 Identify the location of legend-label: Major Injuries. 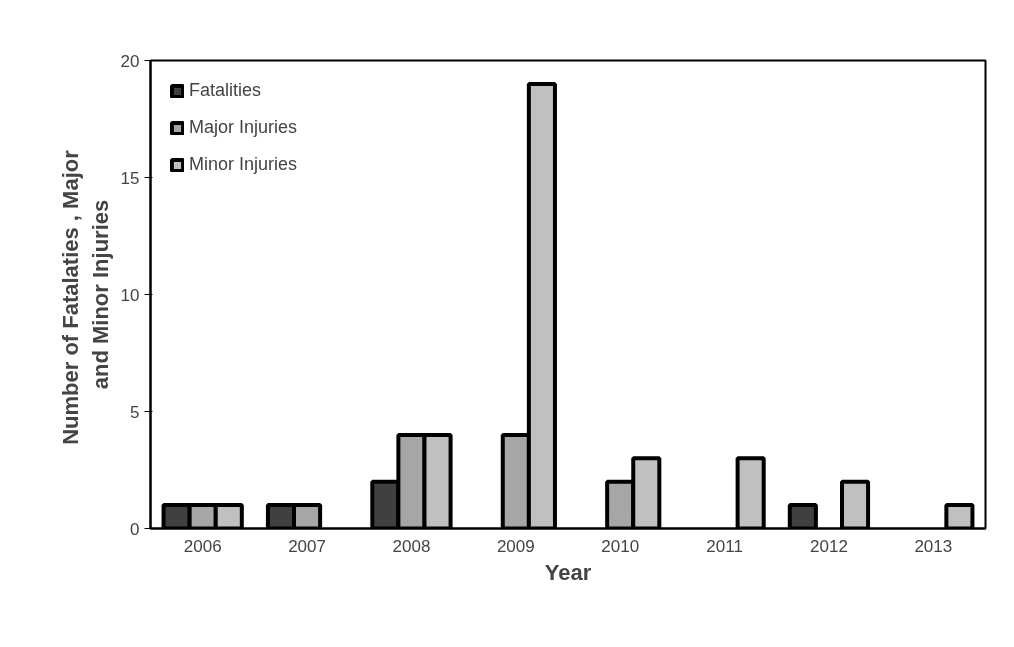
(243, 127).